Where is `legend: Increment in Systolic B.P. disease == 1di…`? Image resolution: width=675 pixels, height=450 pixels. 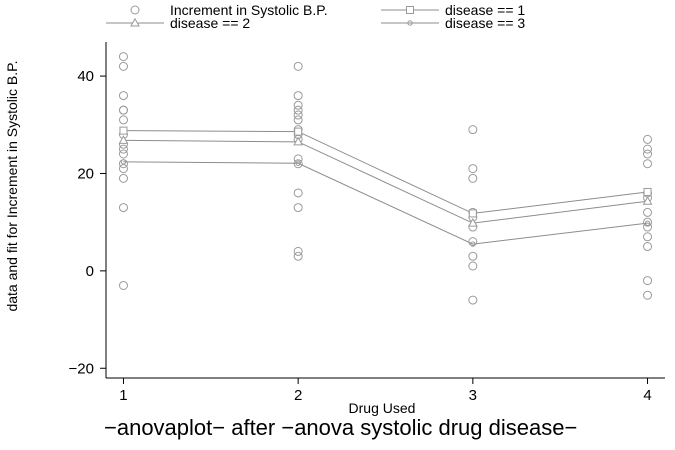 legend: Increment in Systolic B.P. disease == 1di… is located at coordinates (315, 16).